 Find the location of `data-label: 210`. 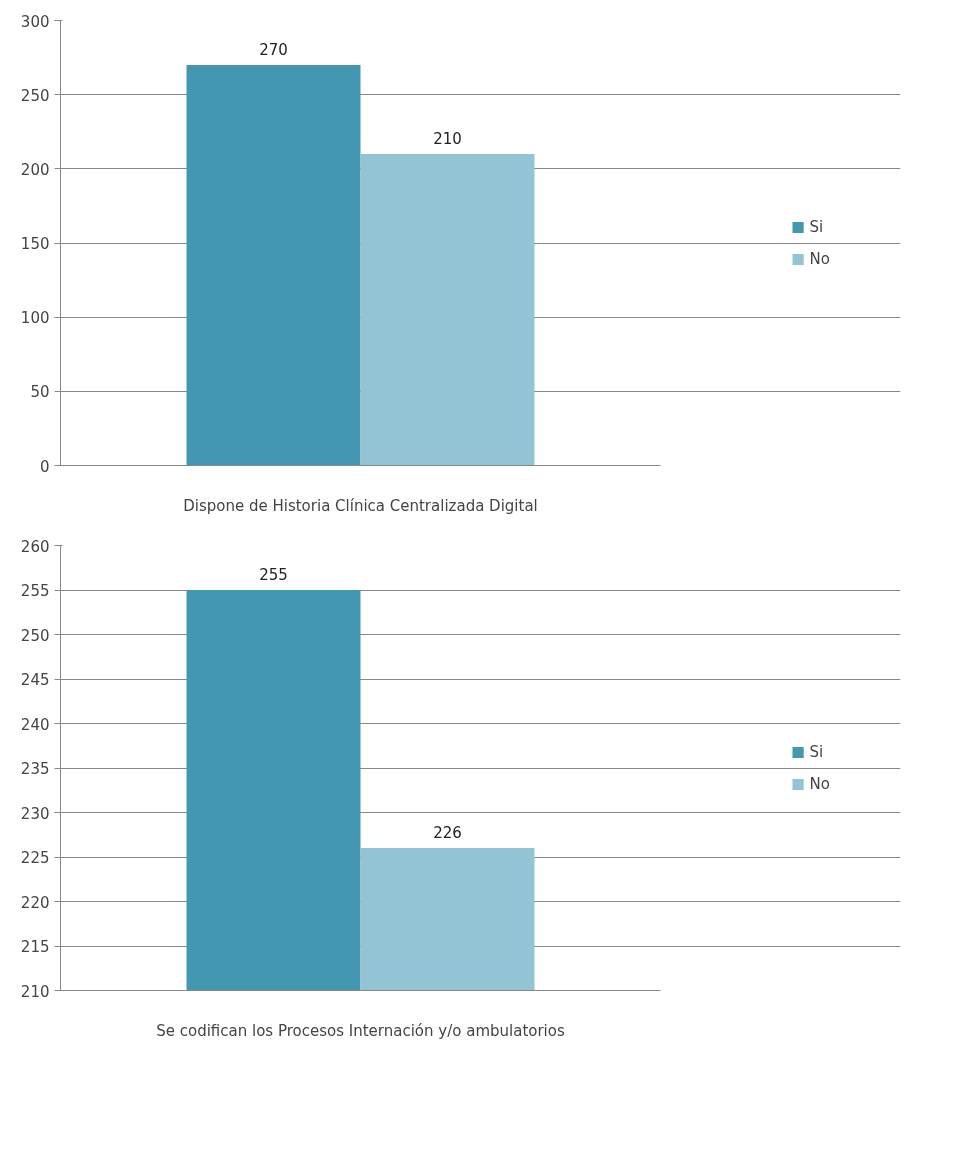

data-label: 210 is located at coordinates (447, 139).